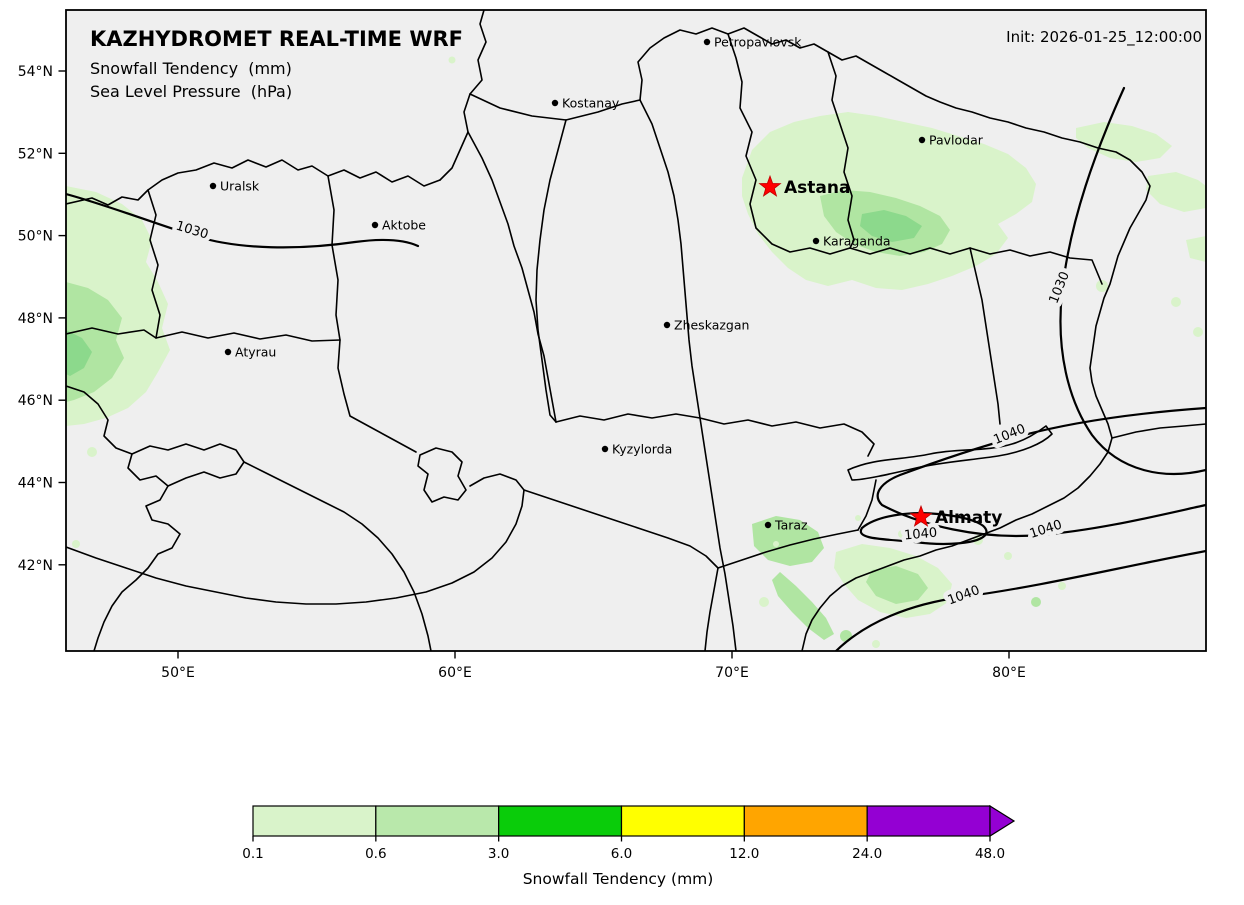 Image resolution: width=1244 pixels, height=905 pixels. I want to click on y-tick: 52°N, so click(42, 154).